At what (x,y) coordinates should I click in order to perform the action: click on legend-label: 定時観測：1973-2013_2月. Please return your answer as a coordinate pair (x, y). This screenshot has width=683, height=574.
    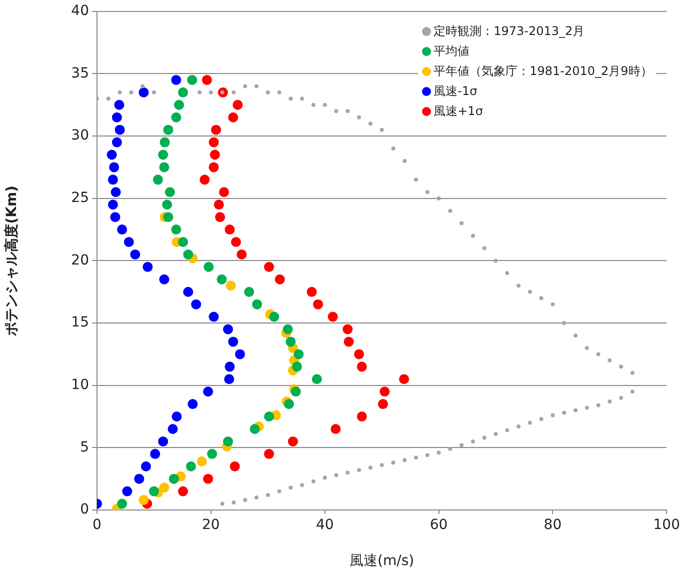
    Looking at the image, I should click on (509, 31).